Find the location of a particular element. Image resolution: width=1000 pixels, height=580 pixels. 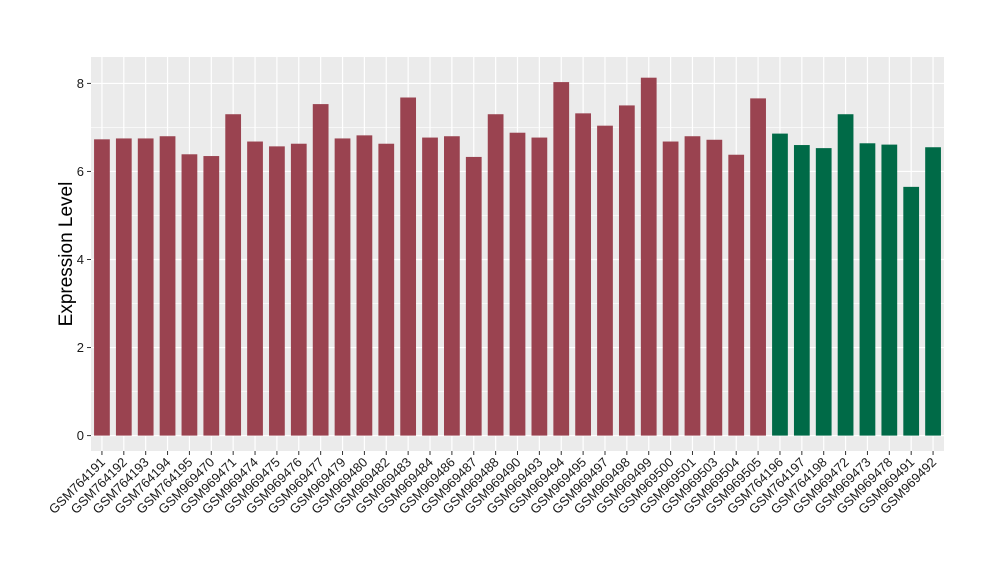

y-axis: 0 2 4 6 8 is located at coordinates (84, 259).